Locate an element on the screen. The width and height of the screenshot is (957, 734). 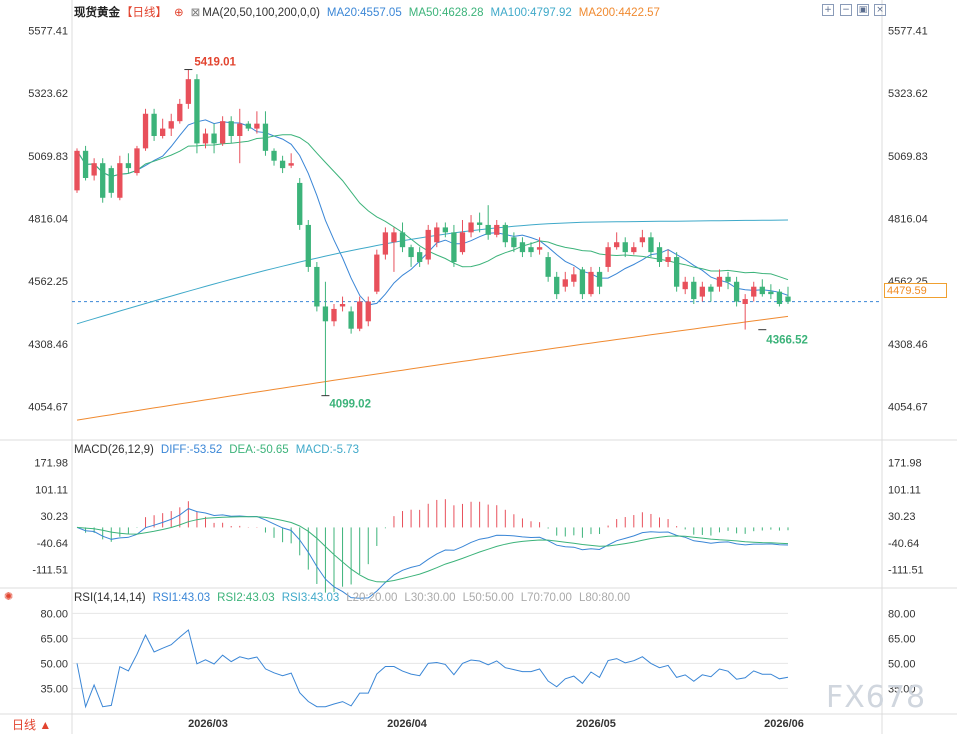
macd-header-item-0: MACD(26,12,9) is located at coordinates (114, 450).